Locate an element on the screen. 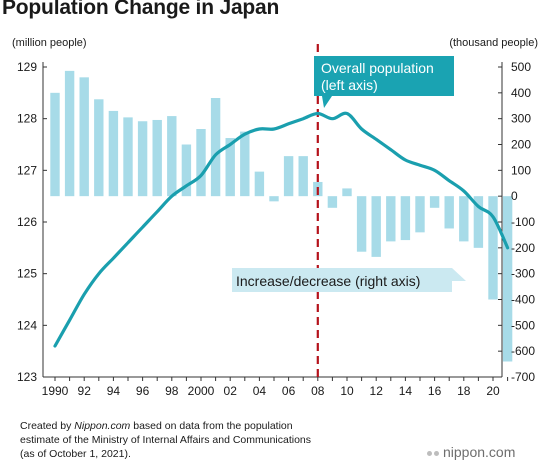 The width and height of the screenshot is (550, 463). x-tick-label: 10 is located at coordinates (347, 391).